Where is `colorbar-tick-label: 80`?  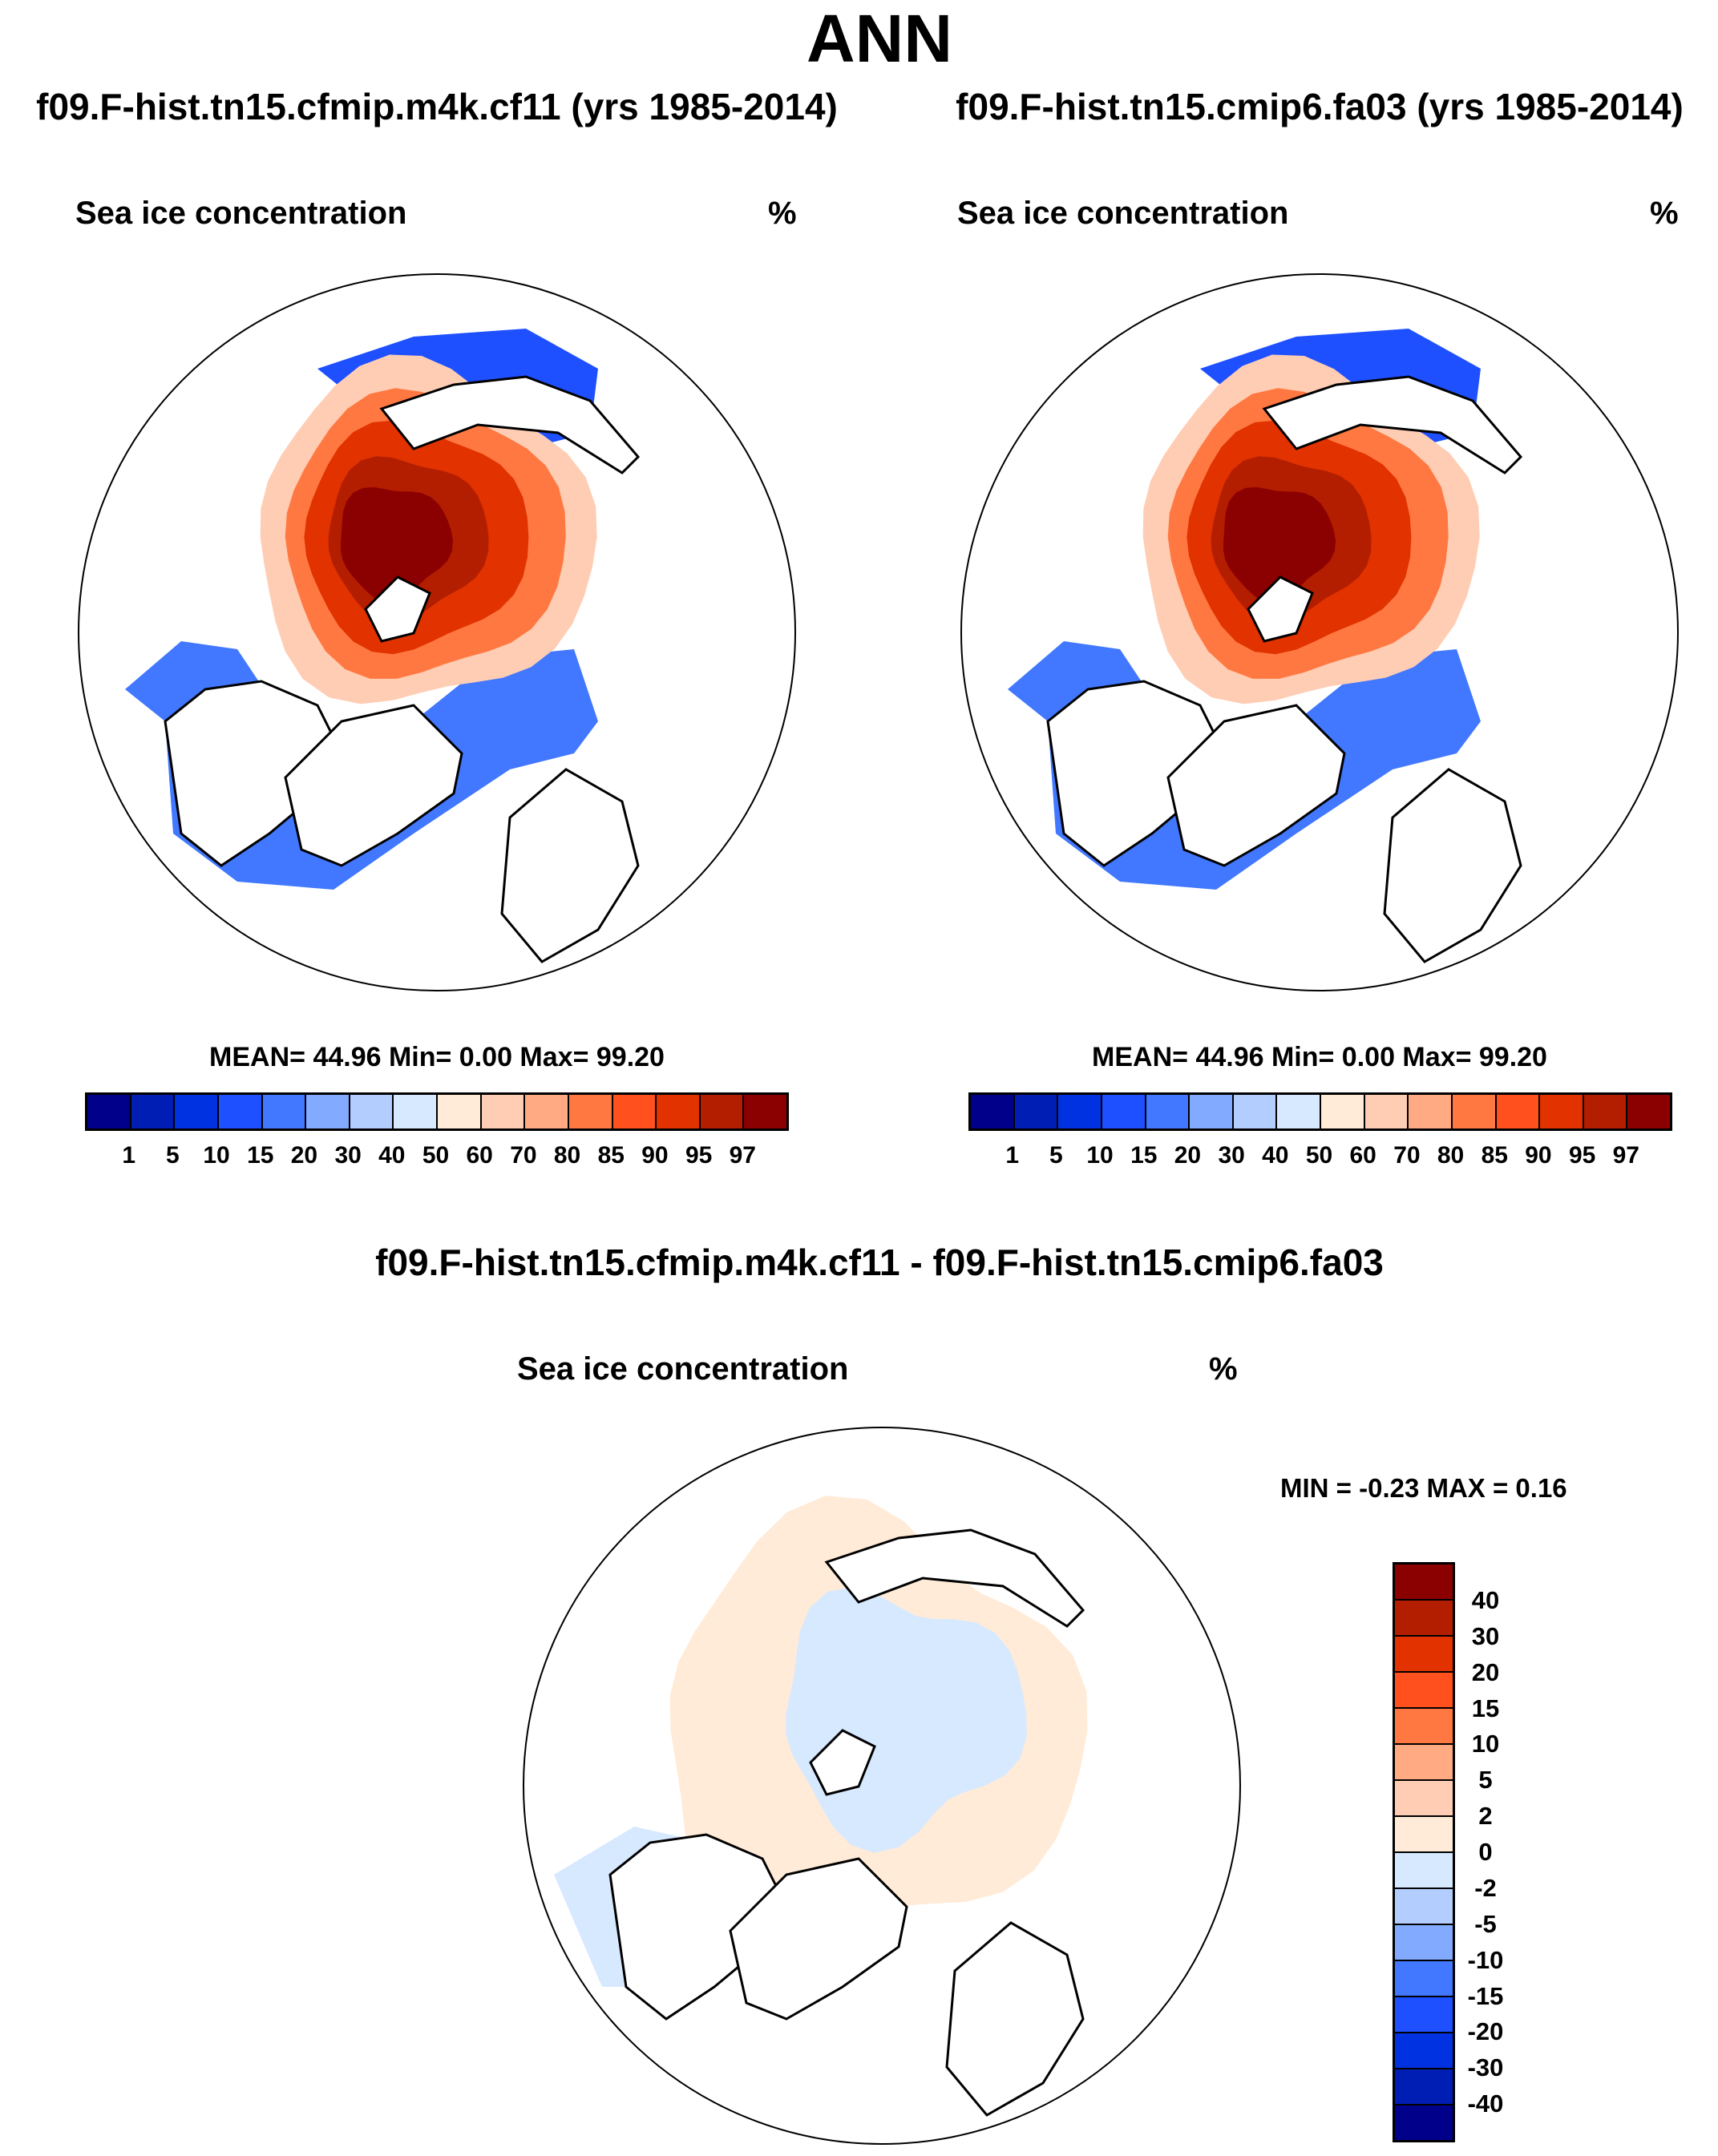 colorbar-tick-label: 80 is located at coordinates (567, 1155).